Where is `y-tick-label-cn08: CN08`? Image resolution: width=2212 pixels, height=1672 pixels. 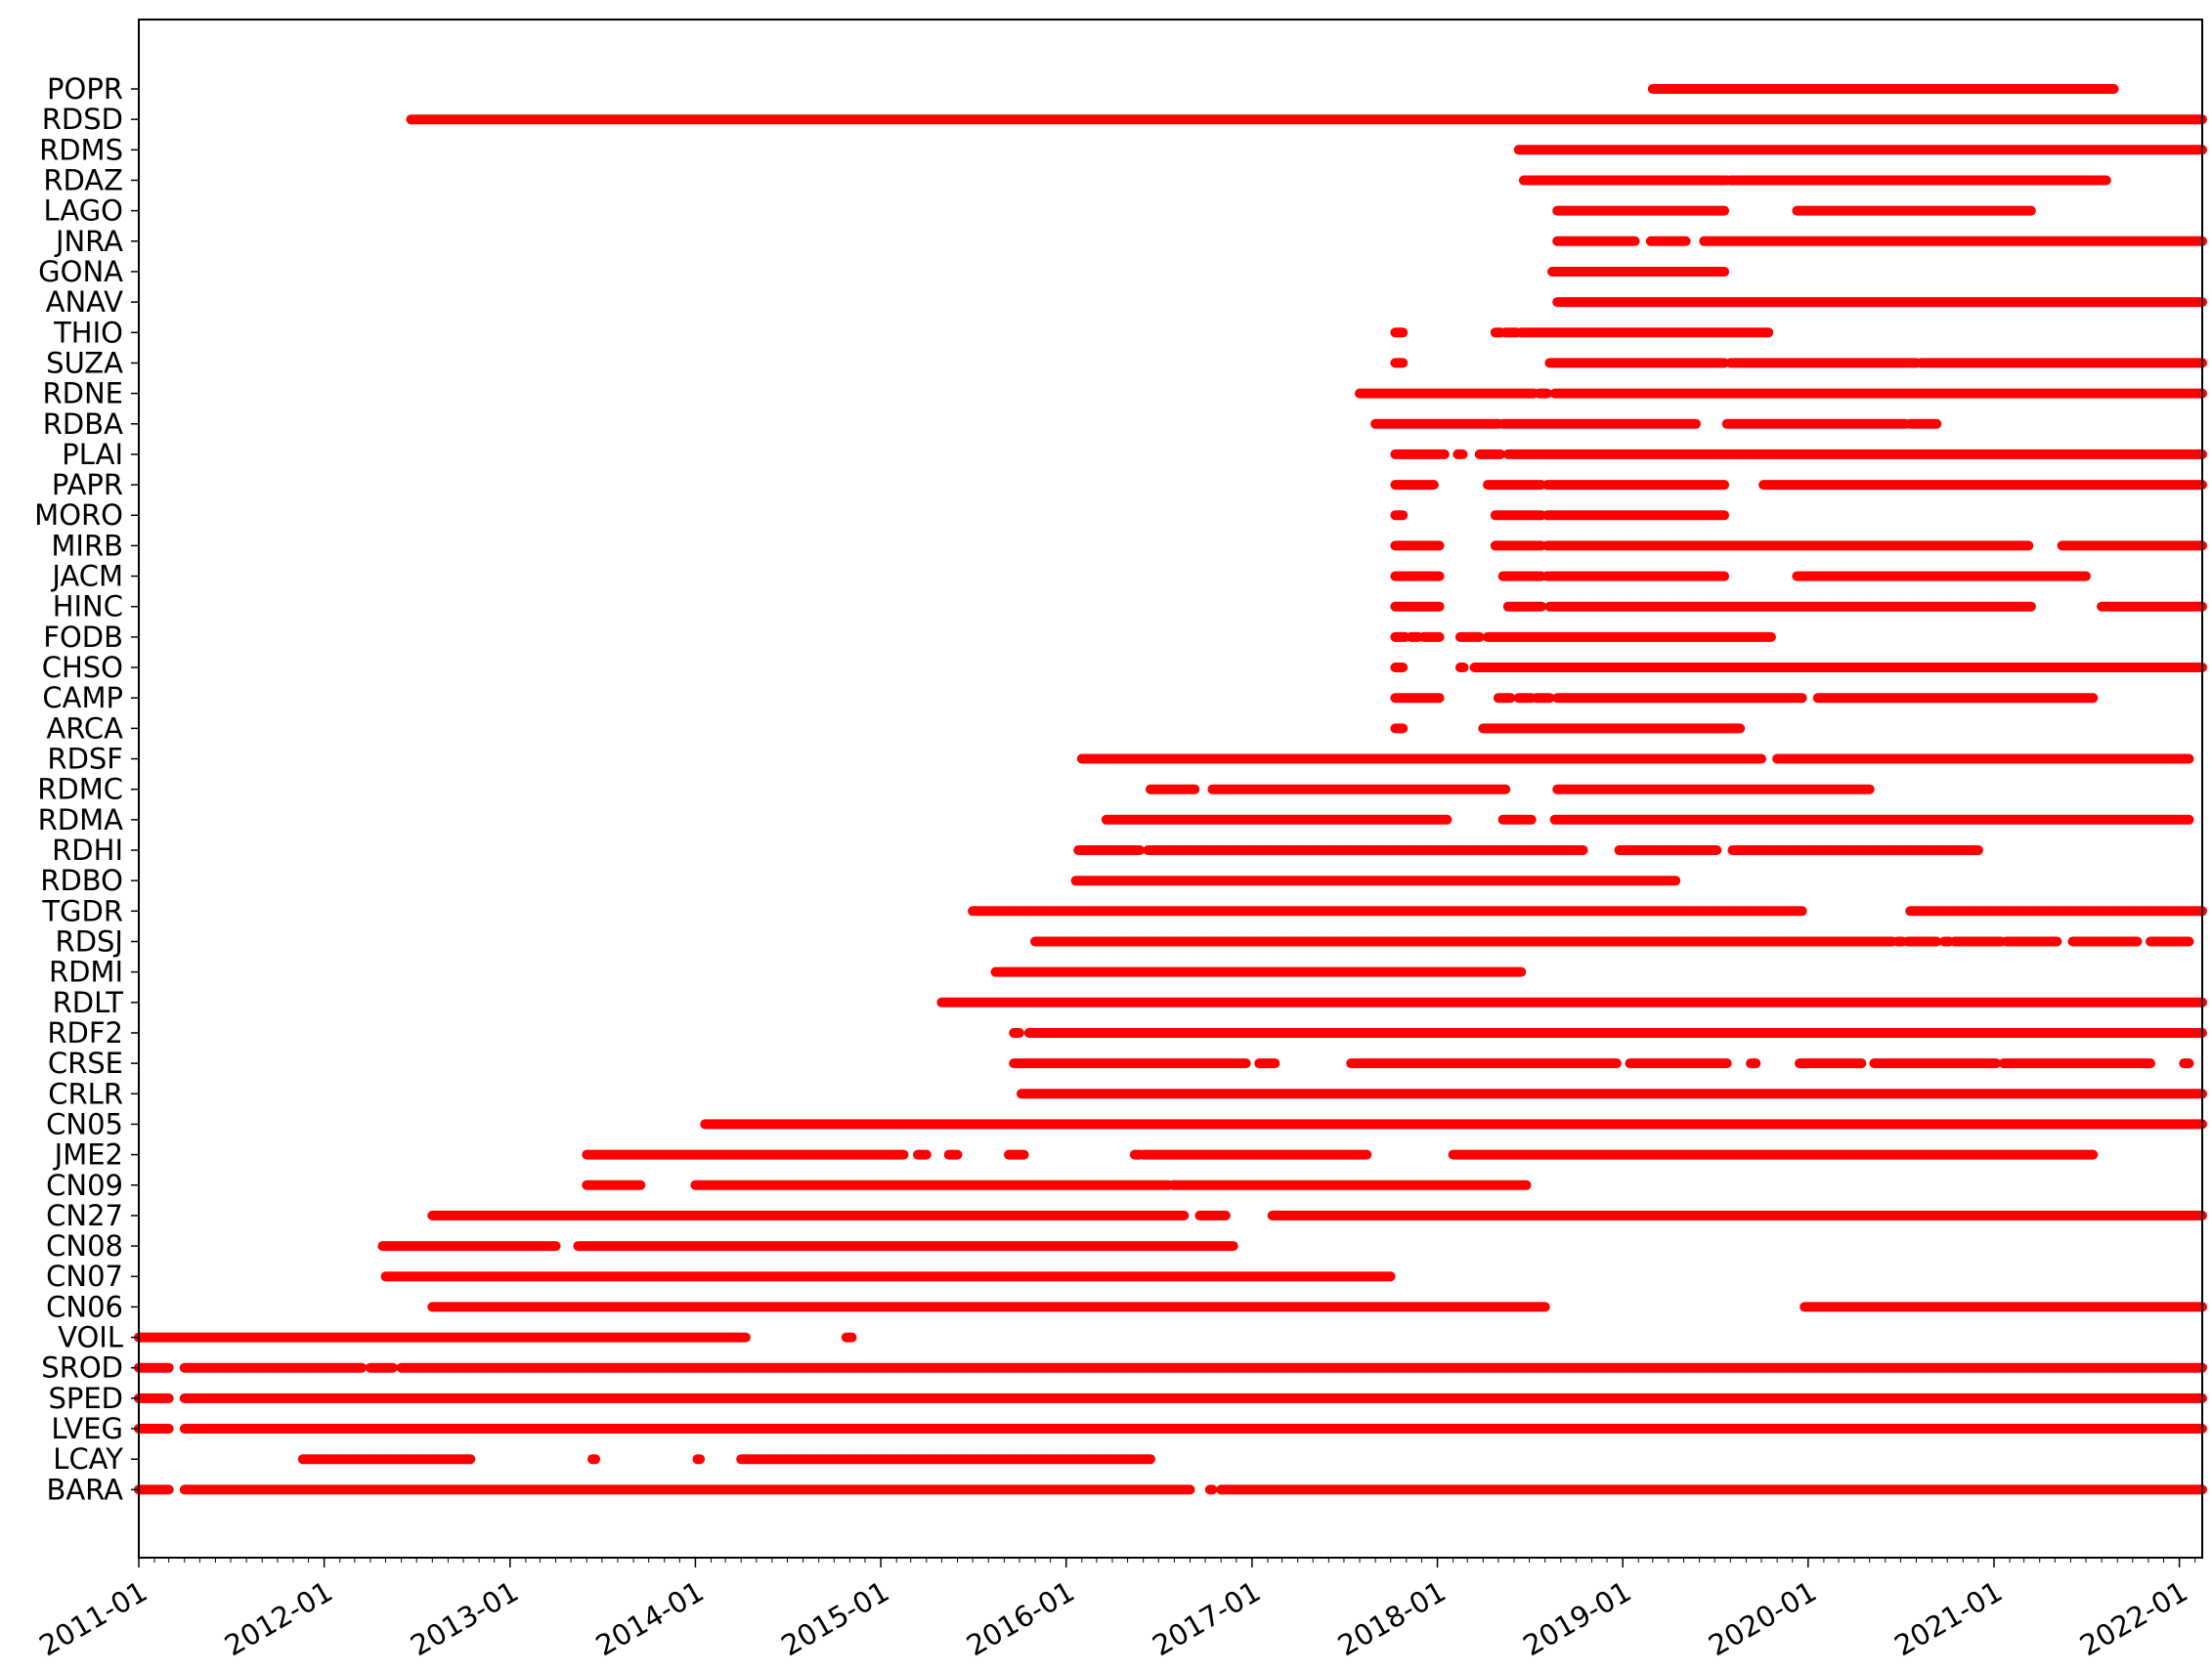 y-tick-label-cn08: CN08 is located at coordinates (84, 1246).